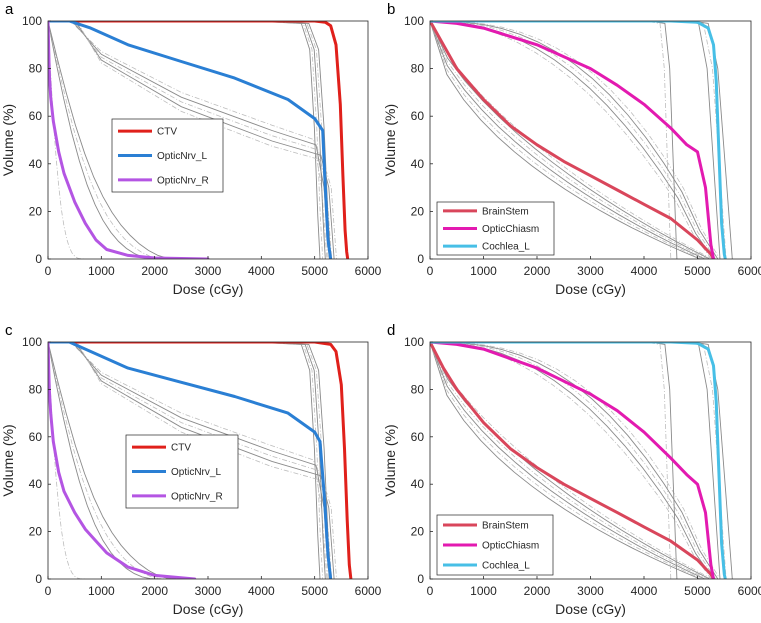 This screenshot has width=761, height=623. I want to click on legend-label: OpticChiasm, so click(510, 229).